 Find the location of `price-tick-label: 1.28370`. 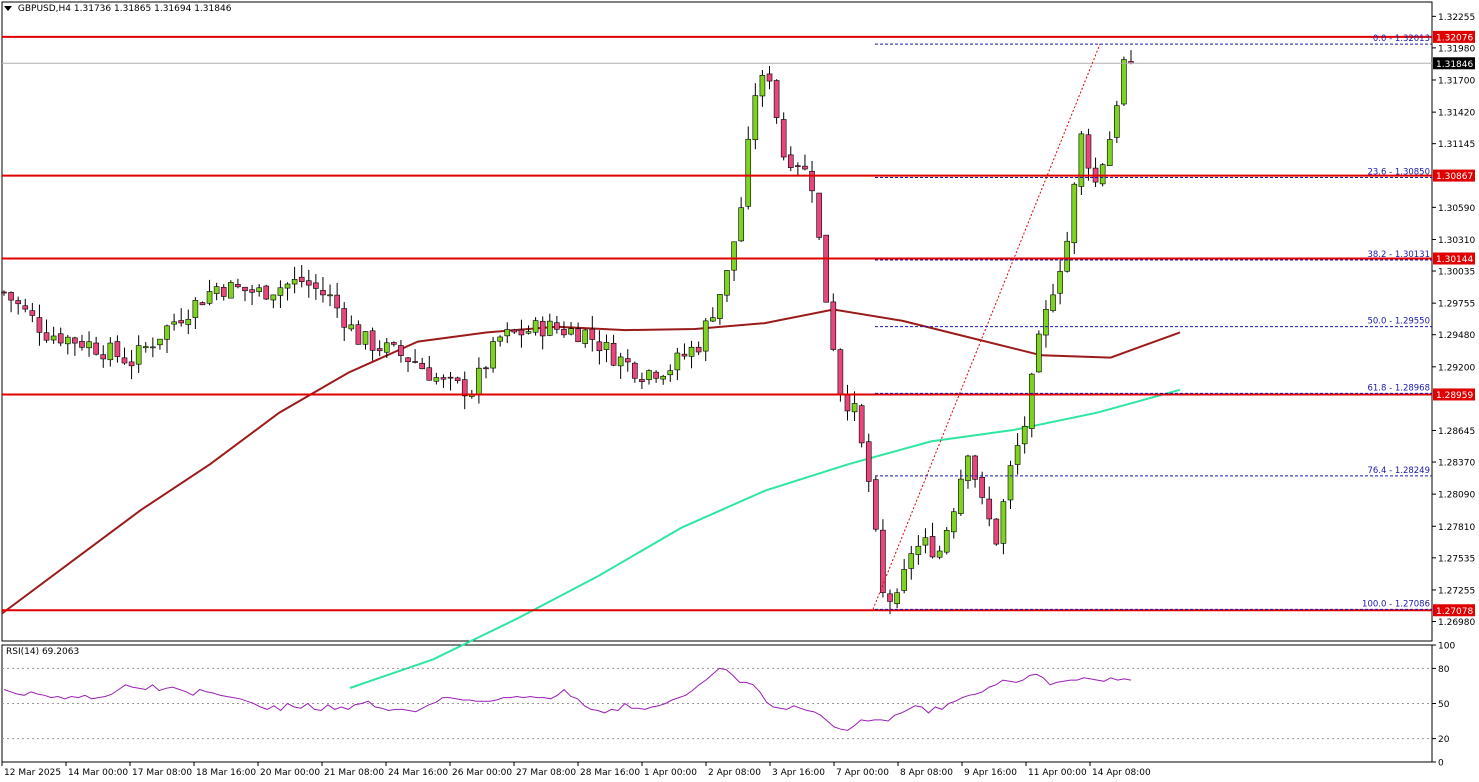

price-tick-label: 1.28370 is located at coordinates (1456, 464).